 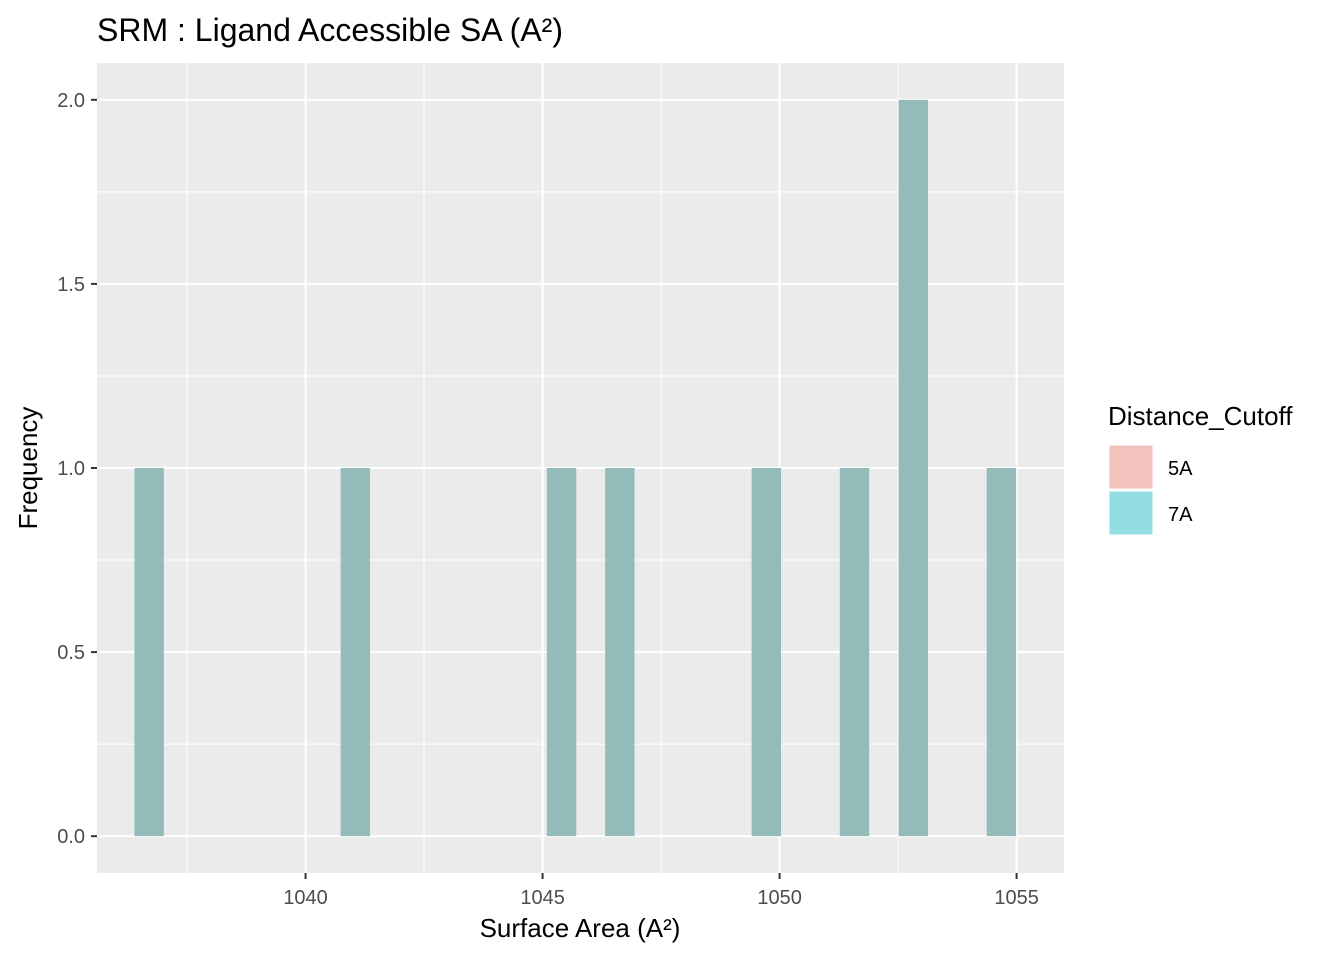 I want to click on x-tick-label: 1045, so click(x=542, y=898).